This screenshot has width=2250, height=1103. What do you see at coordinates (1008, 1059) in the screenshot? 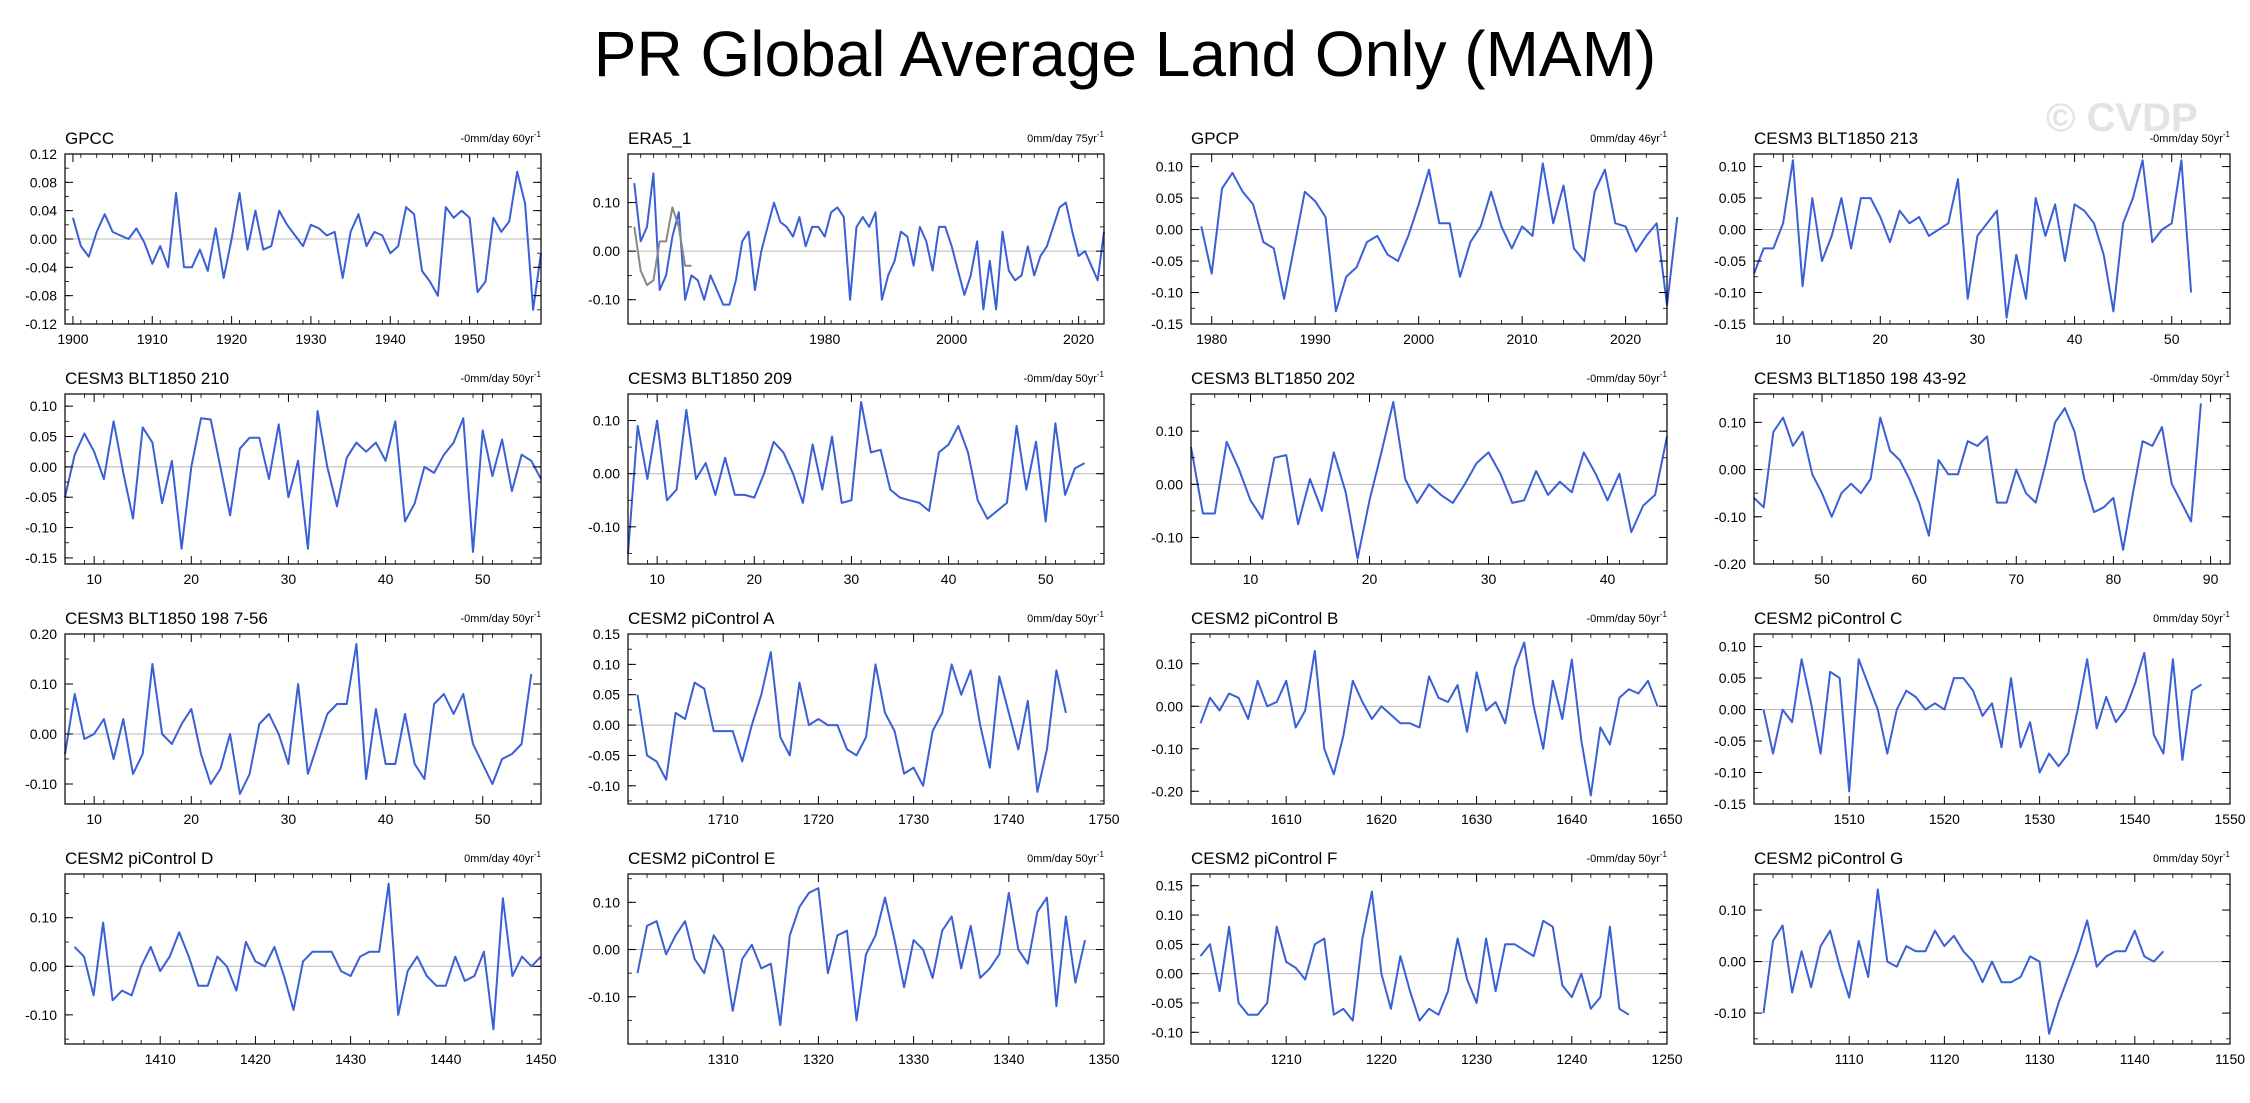
I see `x-tick-label: 1340` at bounding box center [1008, 1059].